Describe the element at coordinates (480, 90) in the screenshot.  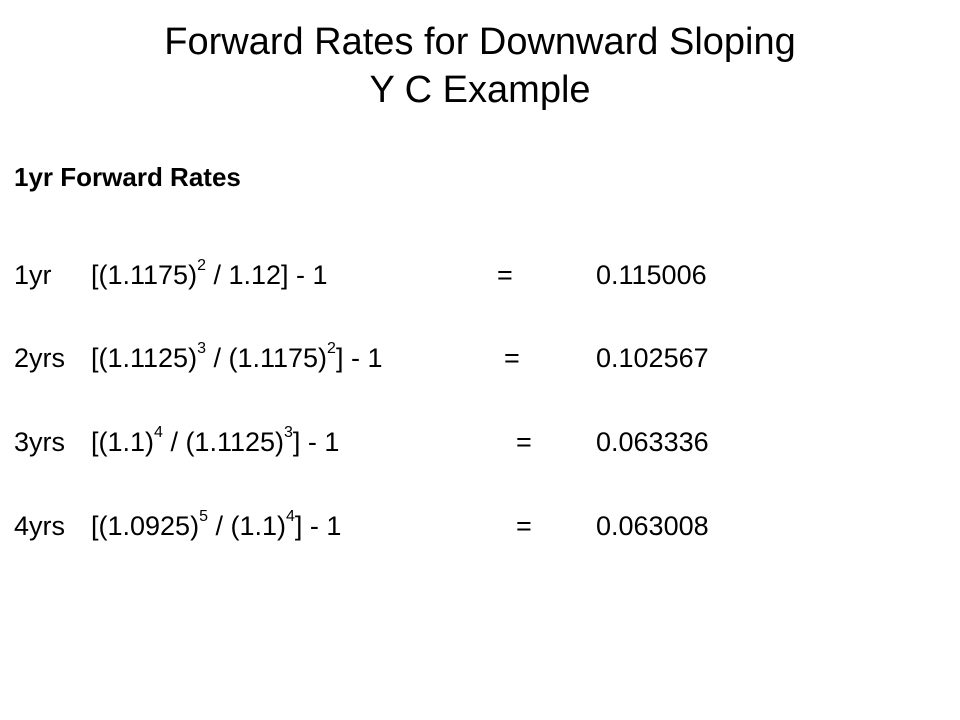
I see `title-line-2: Y C Example` at that location.